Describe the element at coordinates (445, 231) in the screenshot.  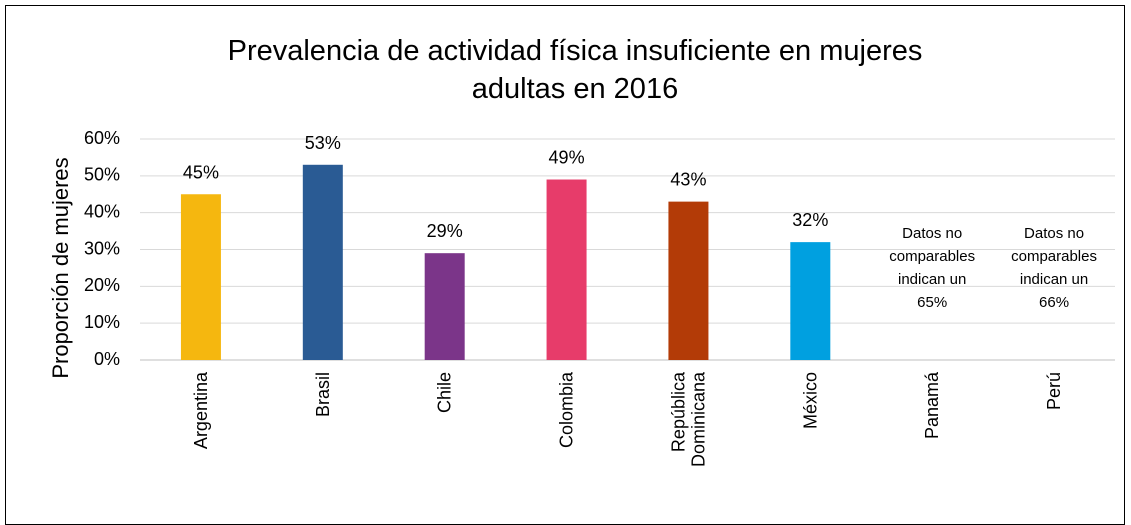
I see `data-label: 29%` at that location.